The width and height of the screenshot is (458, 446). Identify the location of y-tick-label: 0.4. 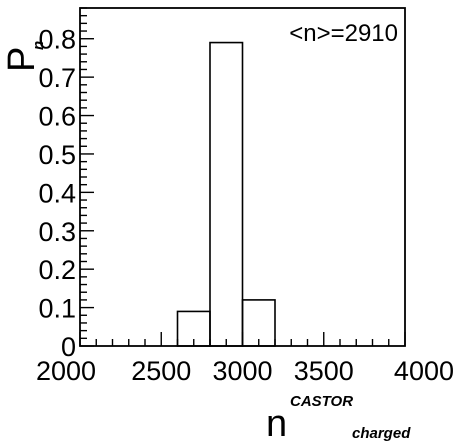
(57, 193).